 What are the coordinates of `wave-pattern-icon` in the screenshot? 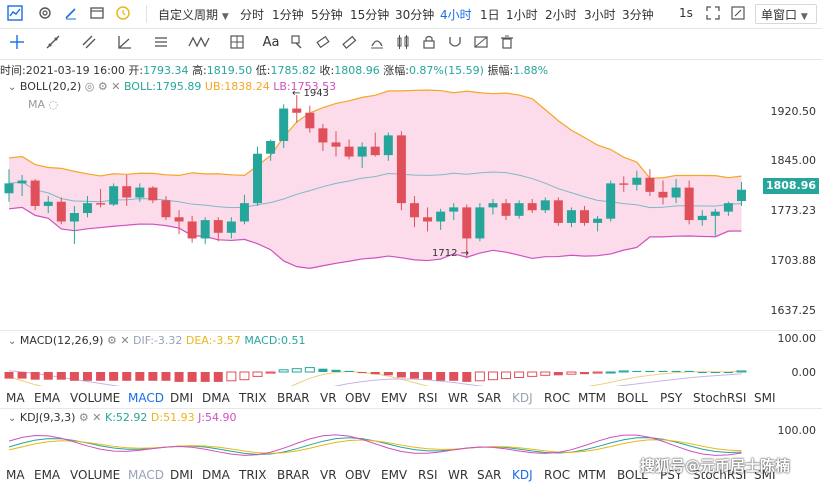 It's located at (199, 43).